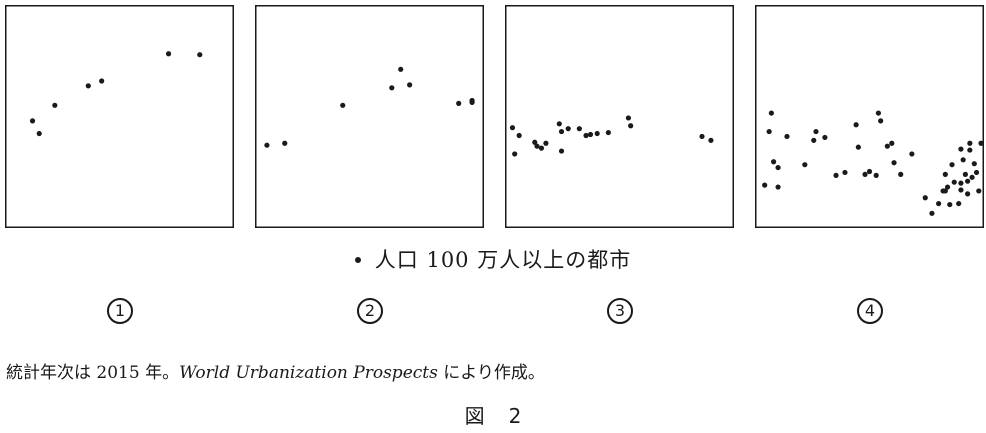  Describe the element at coordinates (370, 308) in the screenshot. I see `panel-2-label: 2` at that location.